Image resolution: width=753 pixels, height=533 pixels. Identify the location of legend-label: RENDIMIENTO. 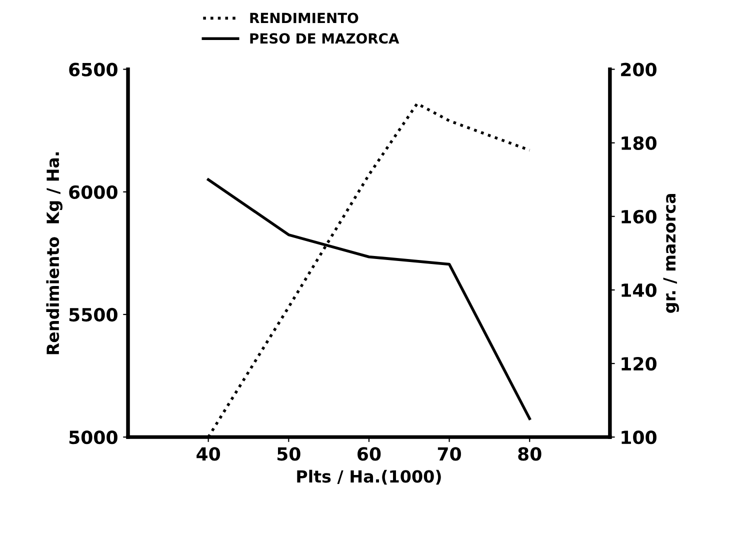
(304, 18).